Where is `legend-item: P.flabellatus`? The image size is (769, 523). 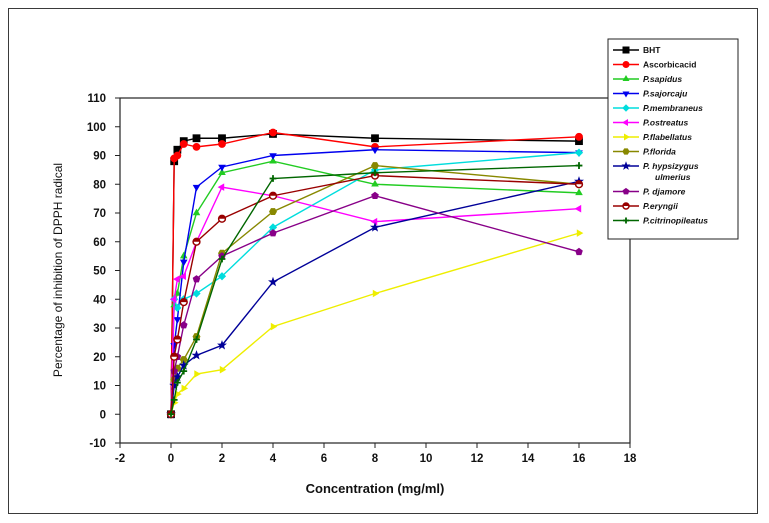 legend-item: P.flabellatus is located at coordinates (652, 137).